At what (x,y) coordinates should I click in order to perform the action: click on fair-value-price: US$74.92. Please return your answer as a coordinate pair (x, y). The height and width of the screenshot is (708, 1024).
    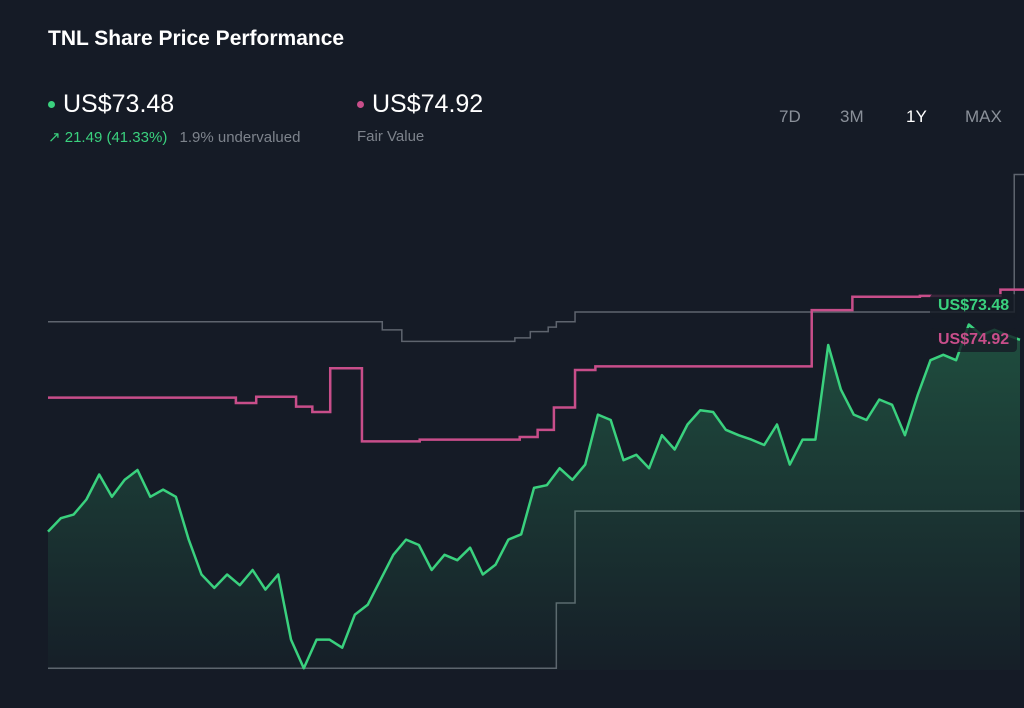
    Looking at the image, I should click on (420, 104).